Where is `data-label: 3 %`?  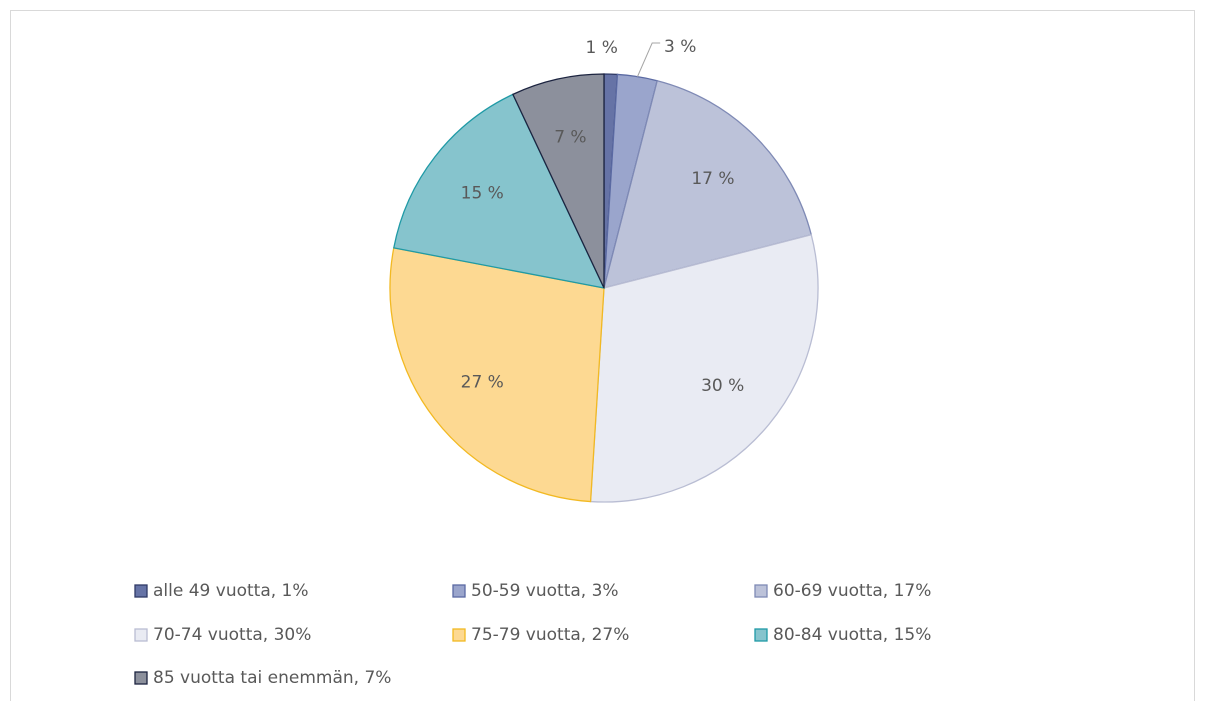 data-label: 3 % is located at coordinates (680, 47).